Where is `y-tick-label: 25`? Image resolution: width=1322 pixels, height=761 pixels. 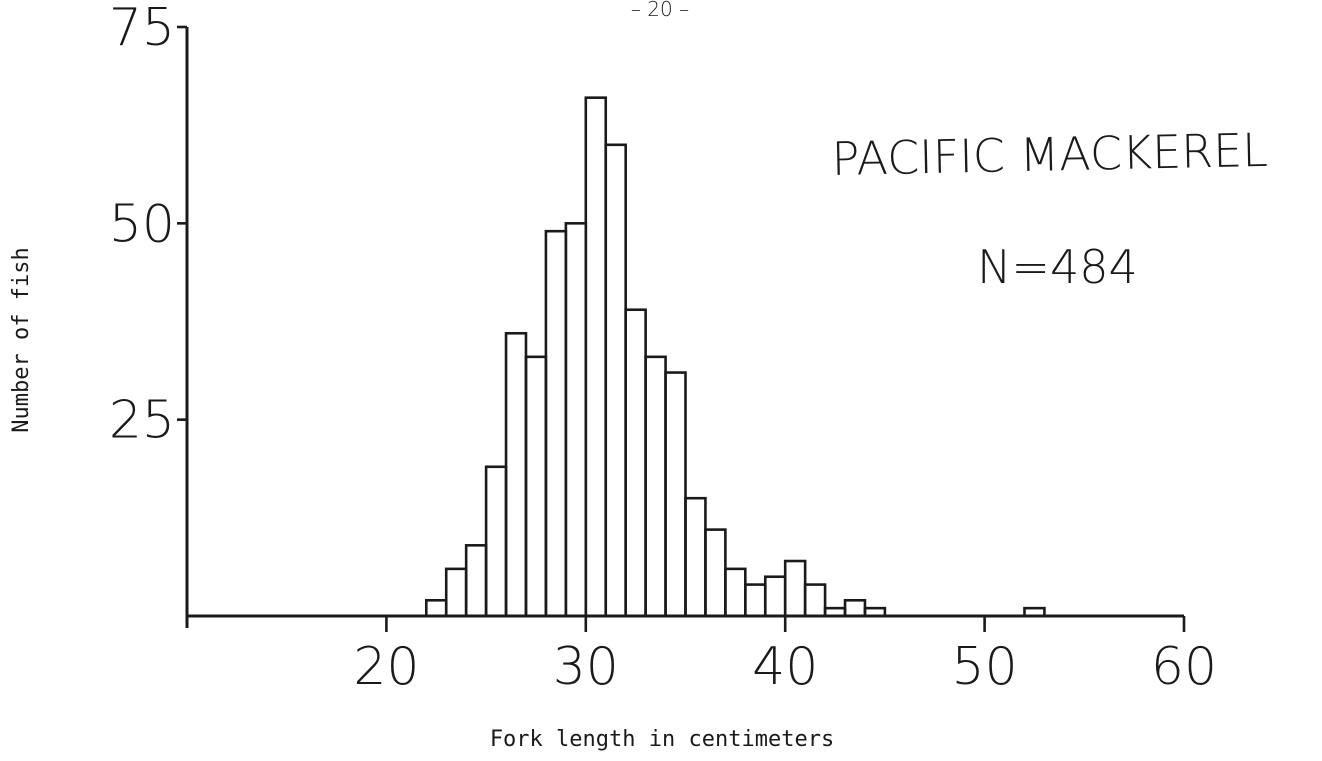
y-tick-label: 25 is located at coordinates (142, 421).